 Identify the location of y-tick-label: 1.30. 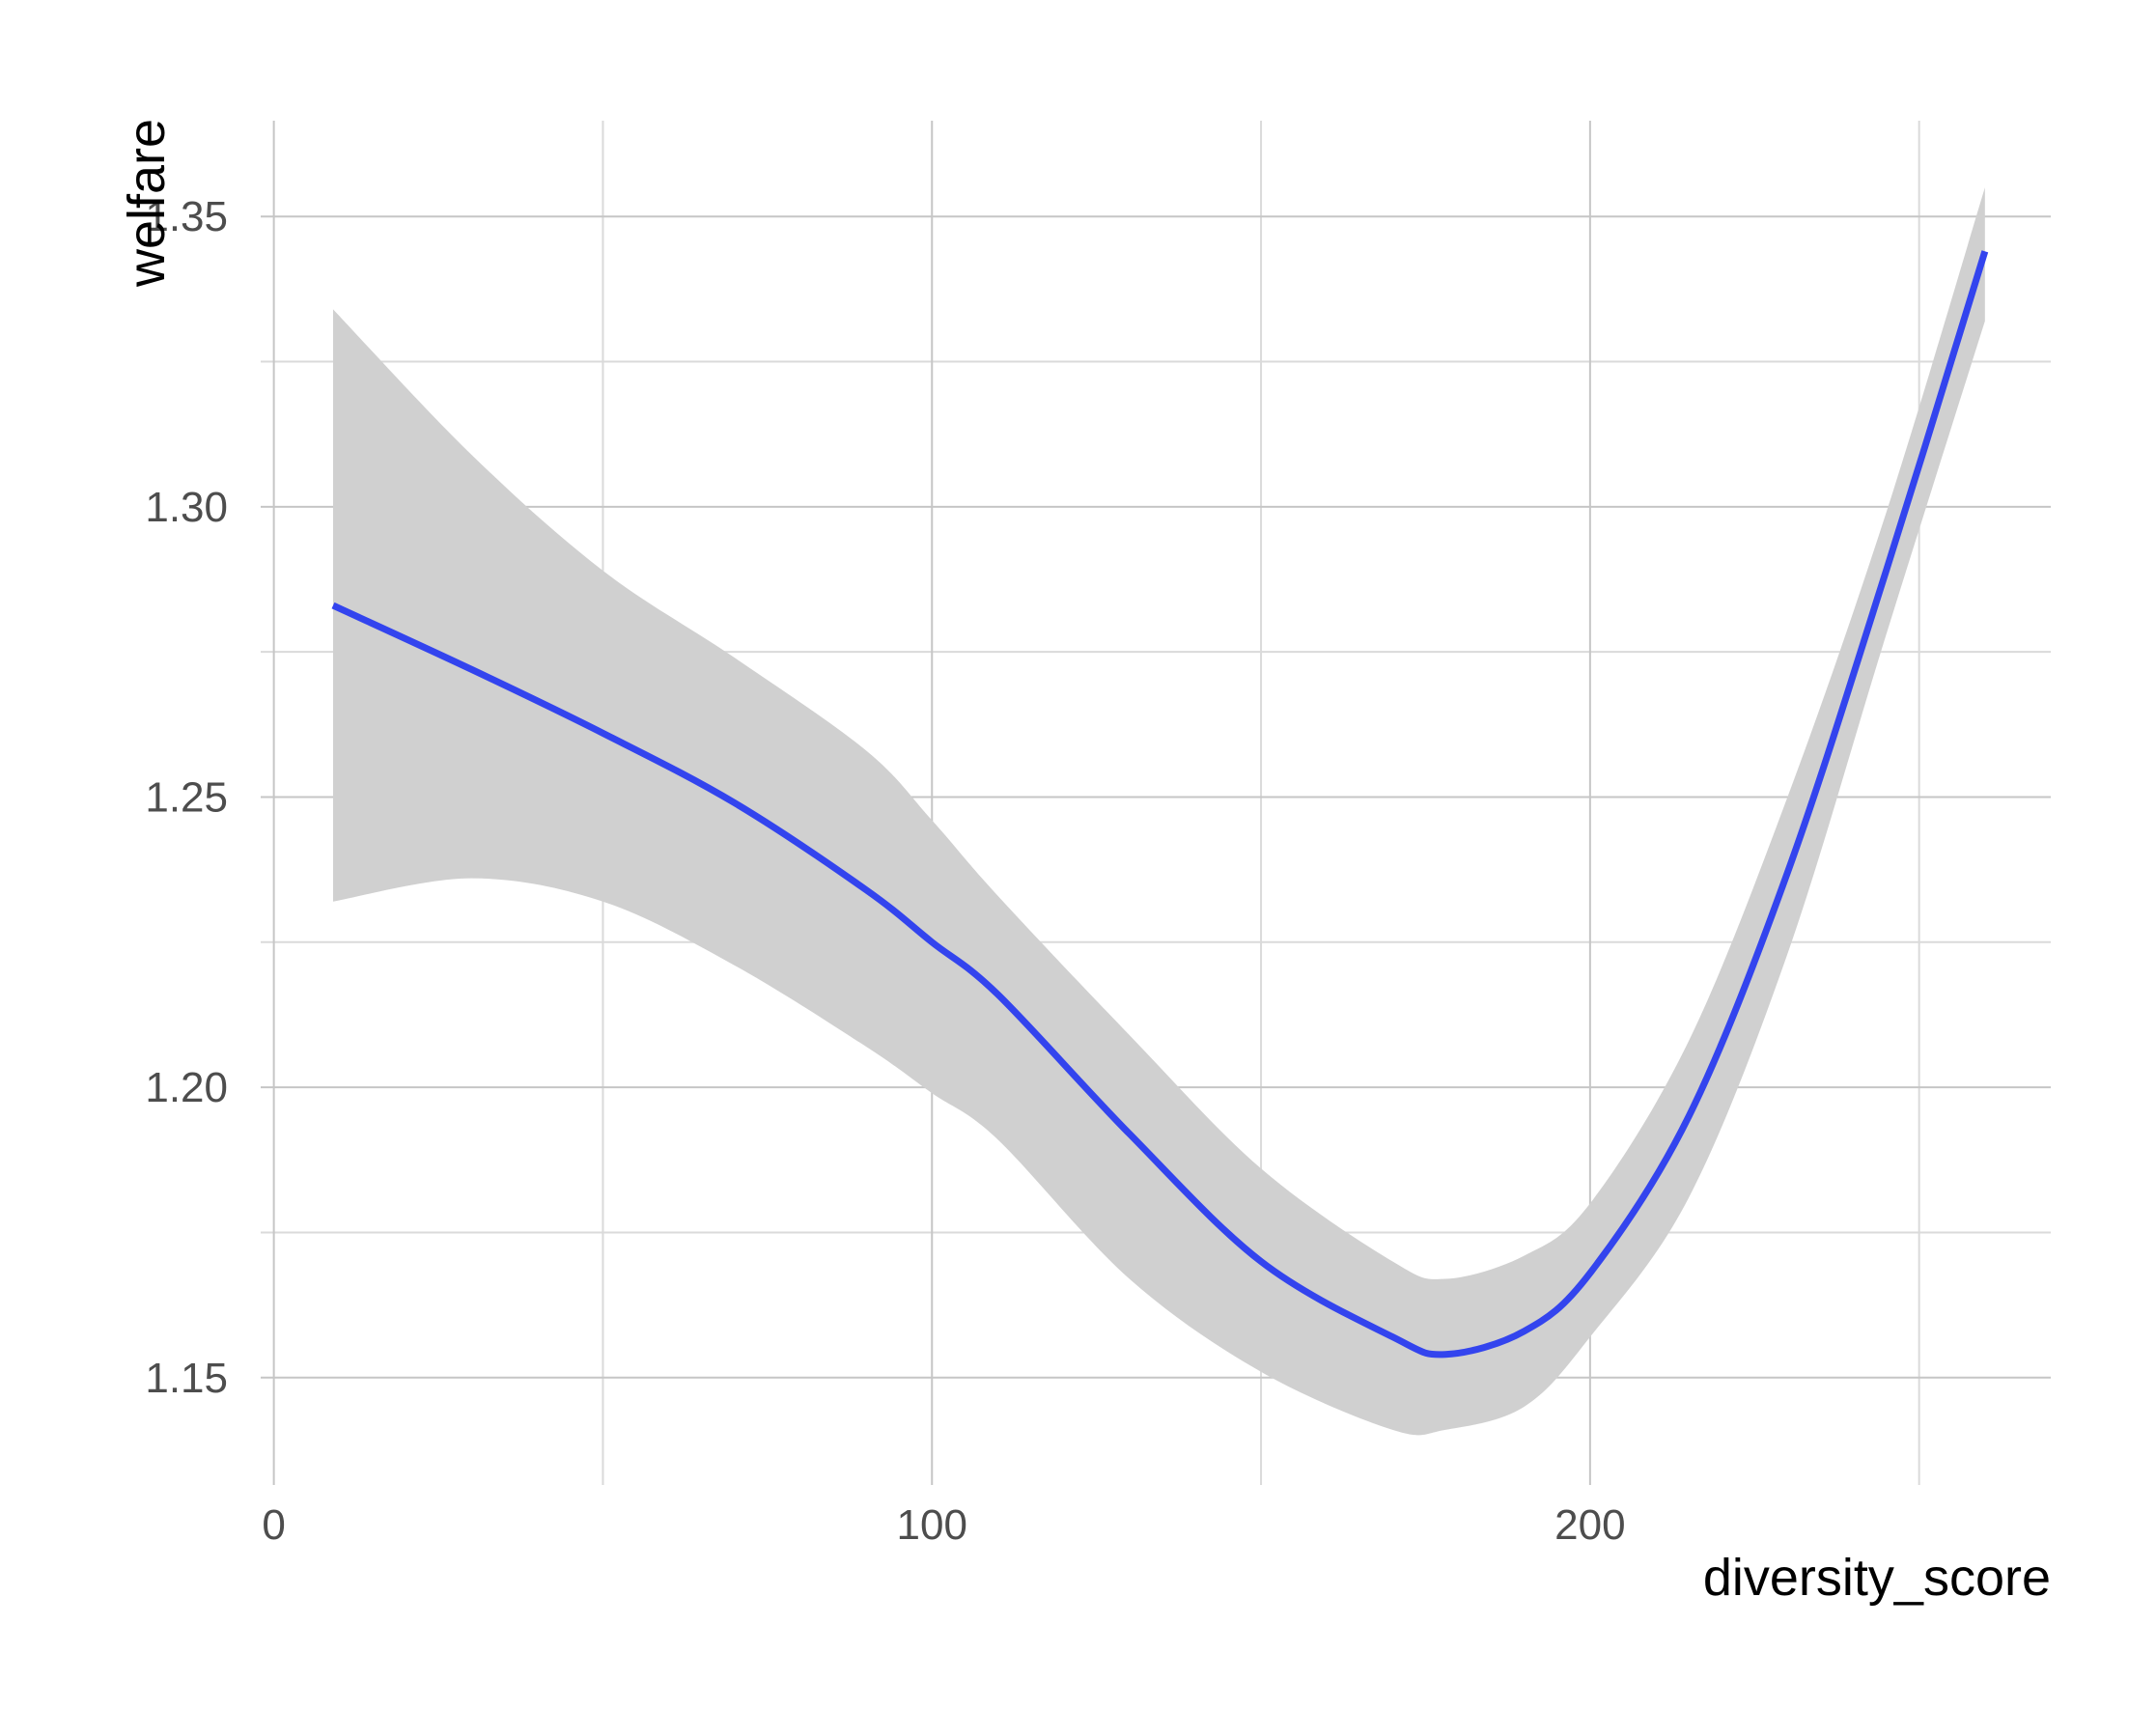
(187, 507).